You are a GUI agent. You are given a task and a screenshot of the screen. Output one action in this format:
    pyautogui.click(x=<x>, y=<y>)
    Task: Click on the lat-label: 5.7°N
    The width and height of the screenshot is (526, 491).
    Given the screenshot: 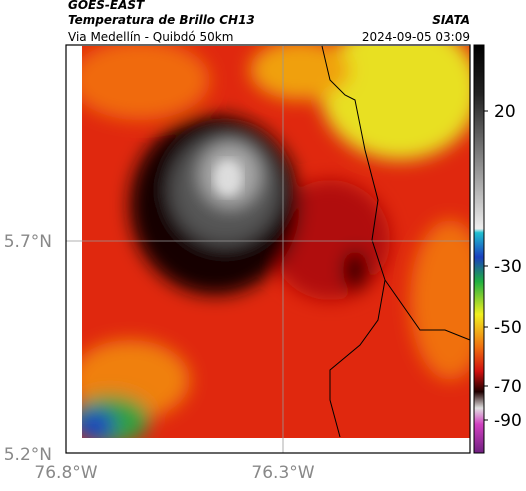 What is the action you would take?
    pyautogui.click(x=28, y=242)
    